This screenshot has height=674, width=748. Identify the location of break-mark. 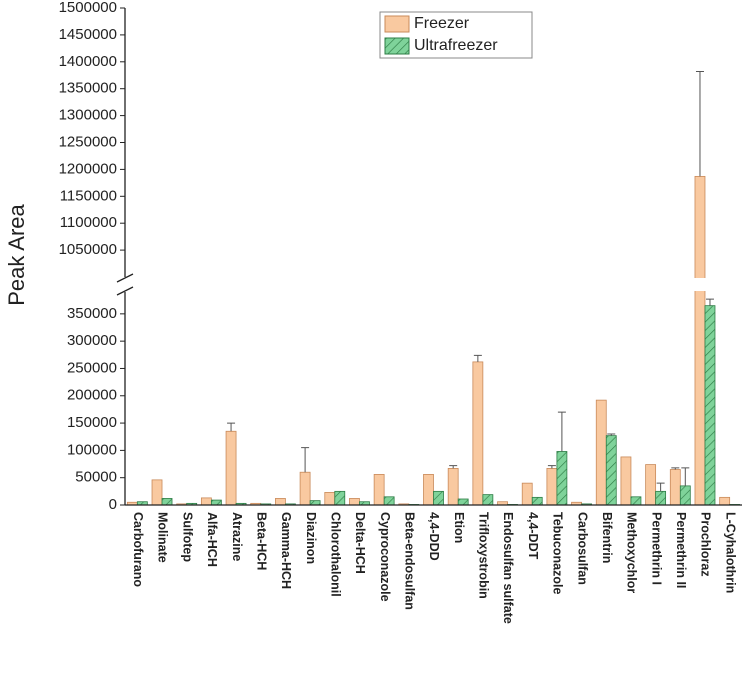
(125, 284).